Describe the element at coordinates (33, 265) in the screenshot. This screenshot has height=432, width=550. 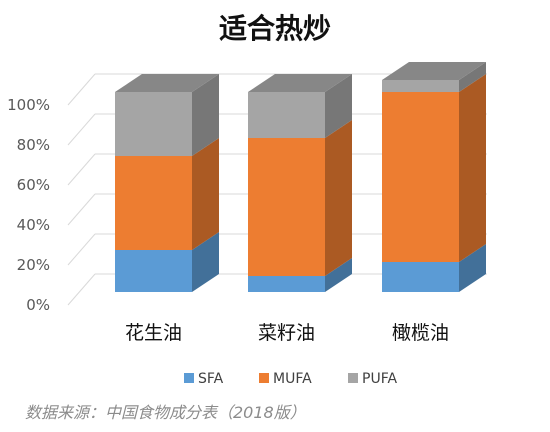
I see `y-tick-label: 20%` at that location.